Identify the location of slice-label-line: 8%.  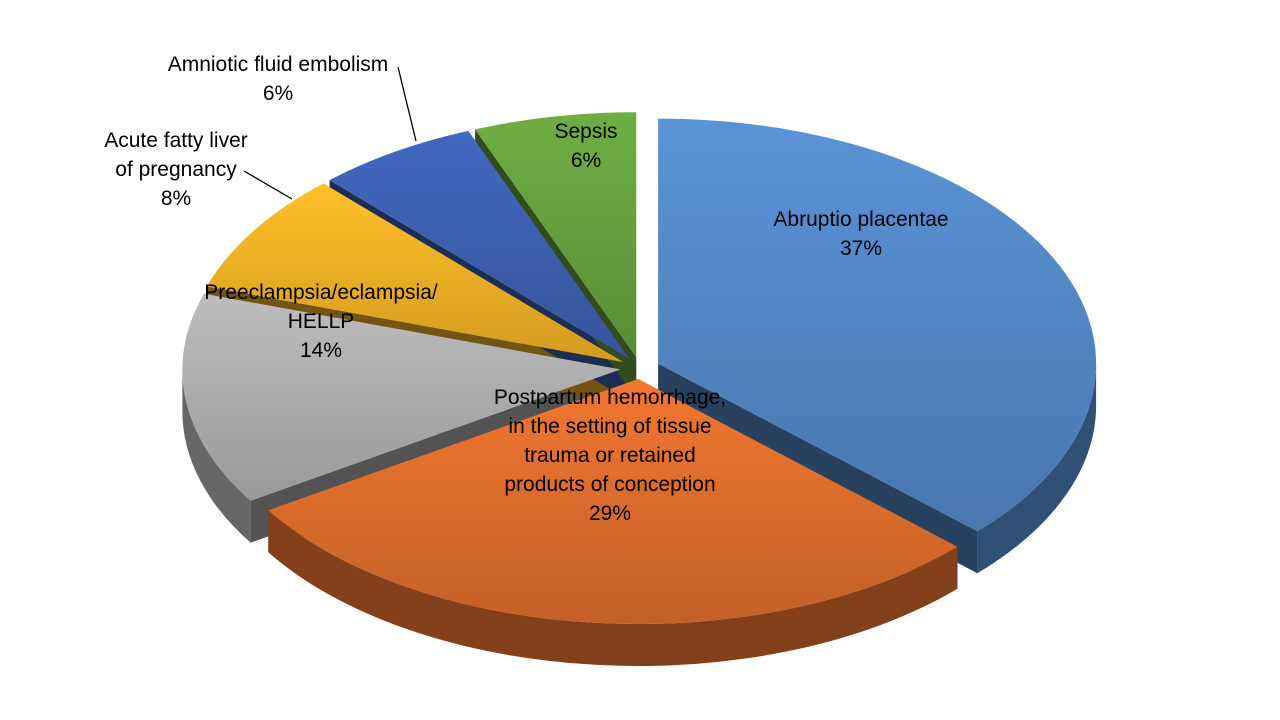
(176, 198).